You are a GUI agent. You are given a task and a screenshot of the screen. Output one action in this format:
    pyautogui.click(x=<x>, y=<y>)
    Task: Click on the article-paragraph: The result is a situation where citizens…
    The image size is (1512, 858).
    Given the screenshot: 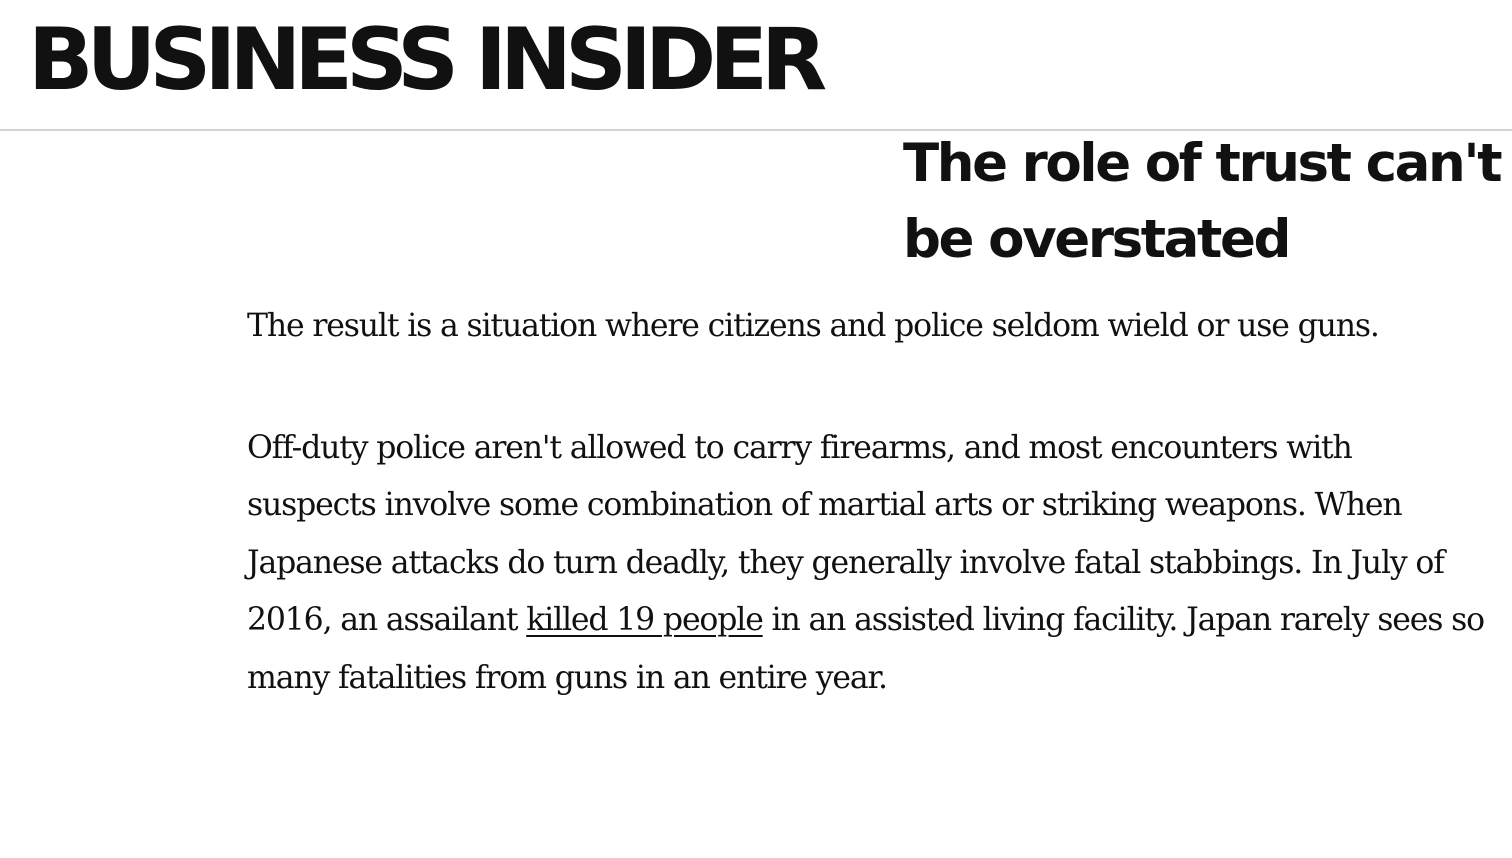 What is the action you would take?
    pyautogui.click(x=813, y=326)
    